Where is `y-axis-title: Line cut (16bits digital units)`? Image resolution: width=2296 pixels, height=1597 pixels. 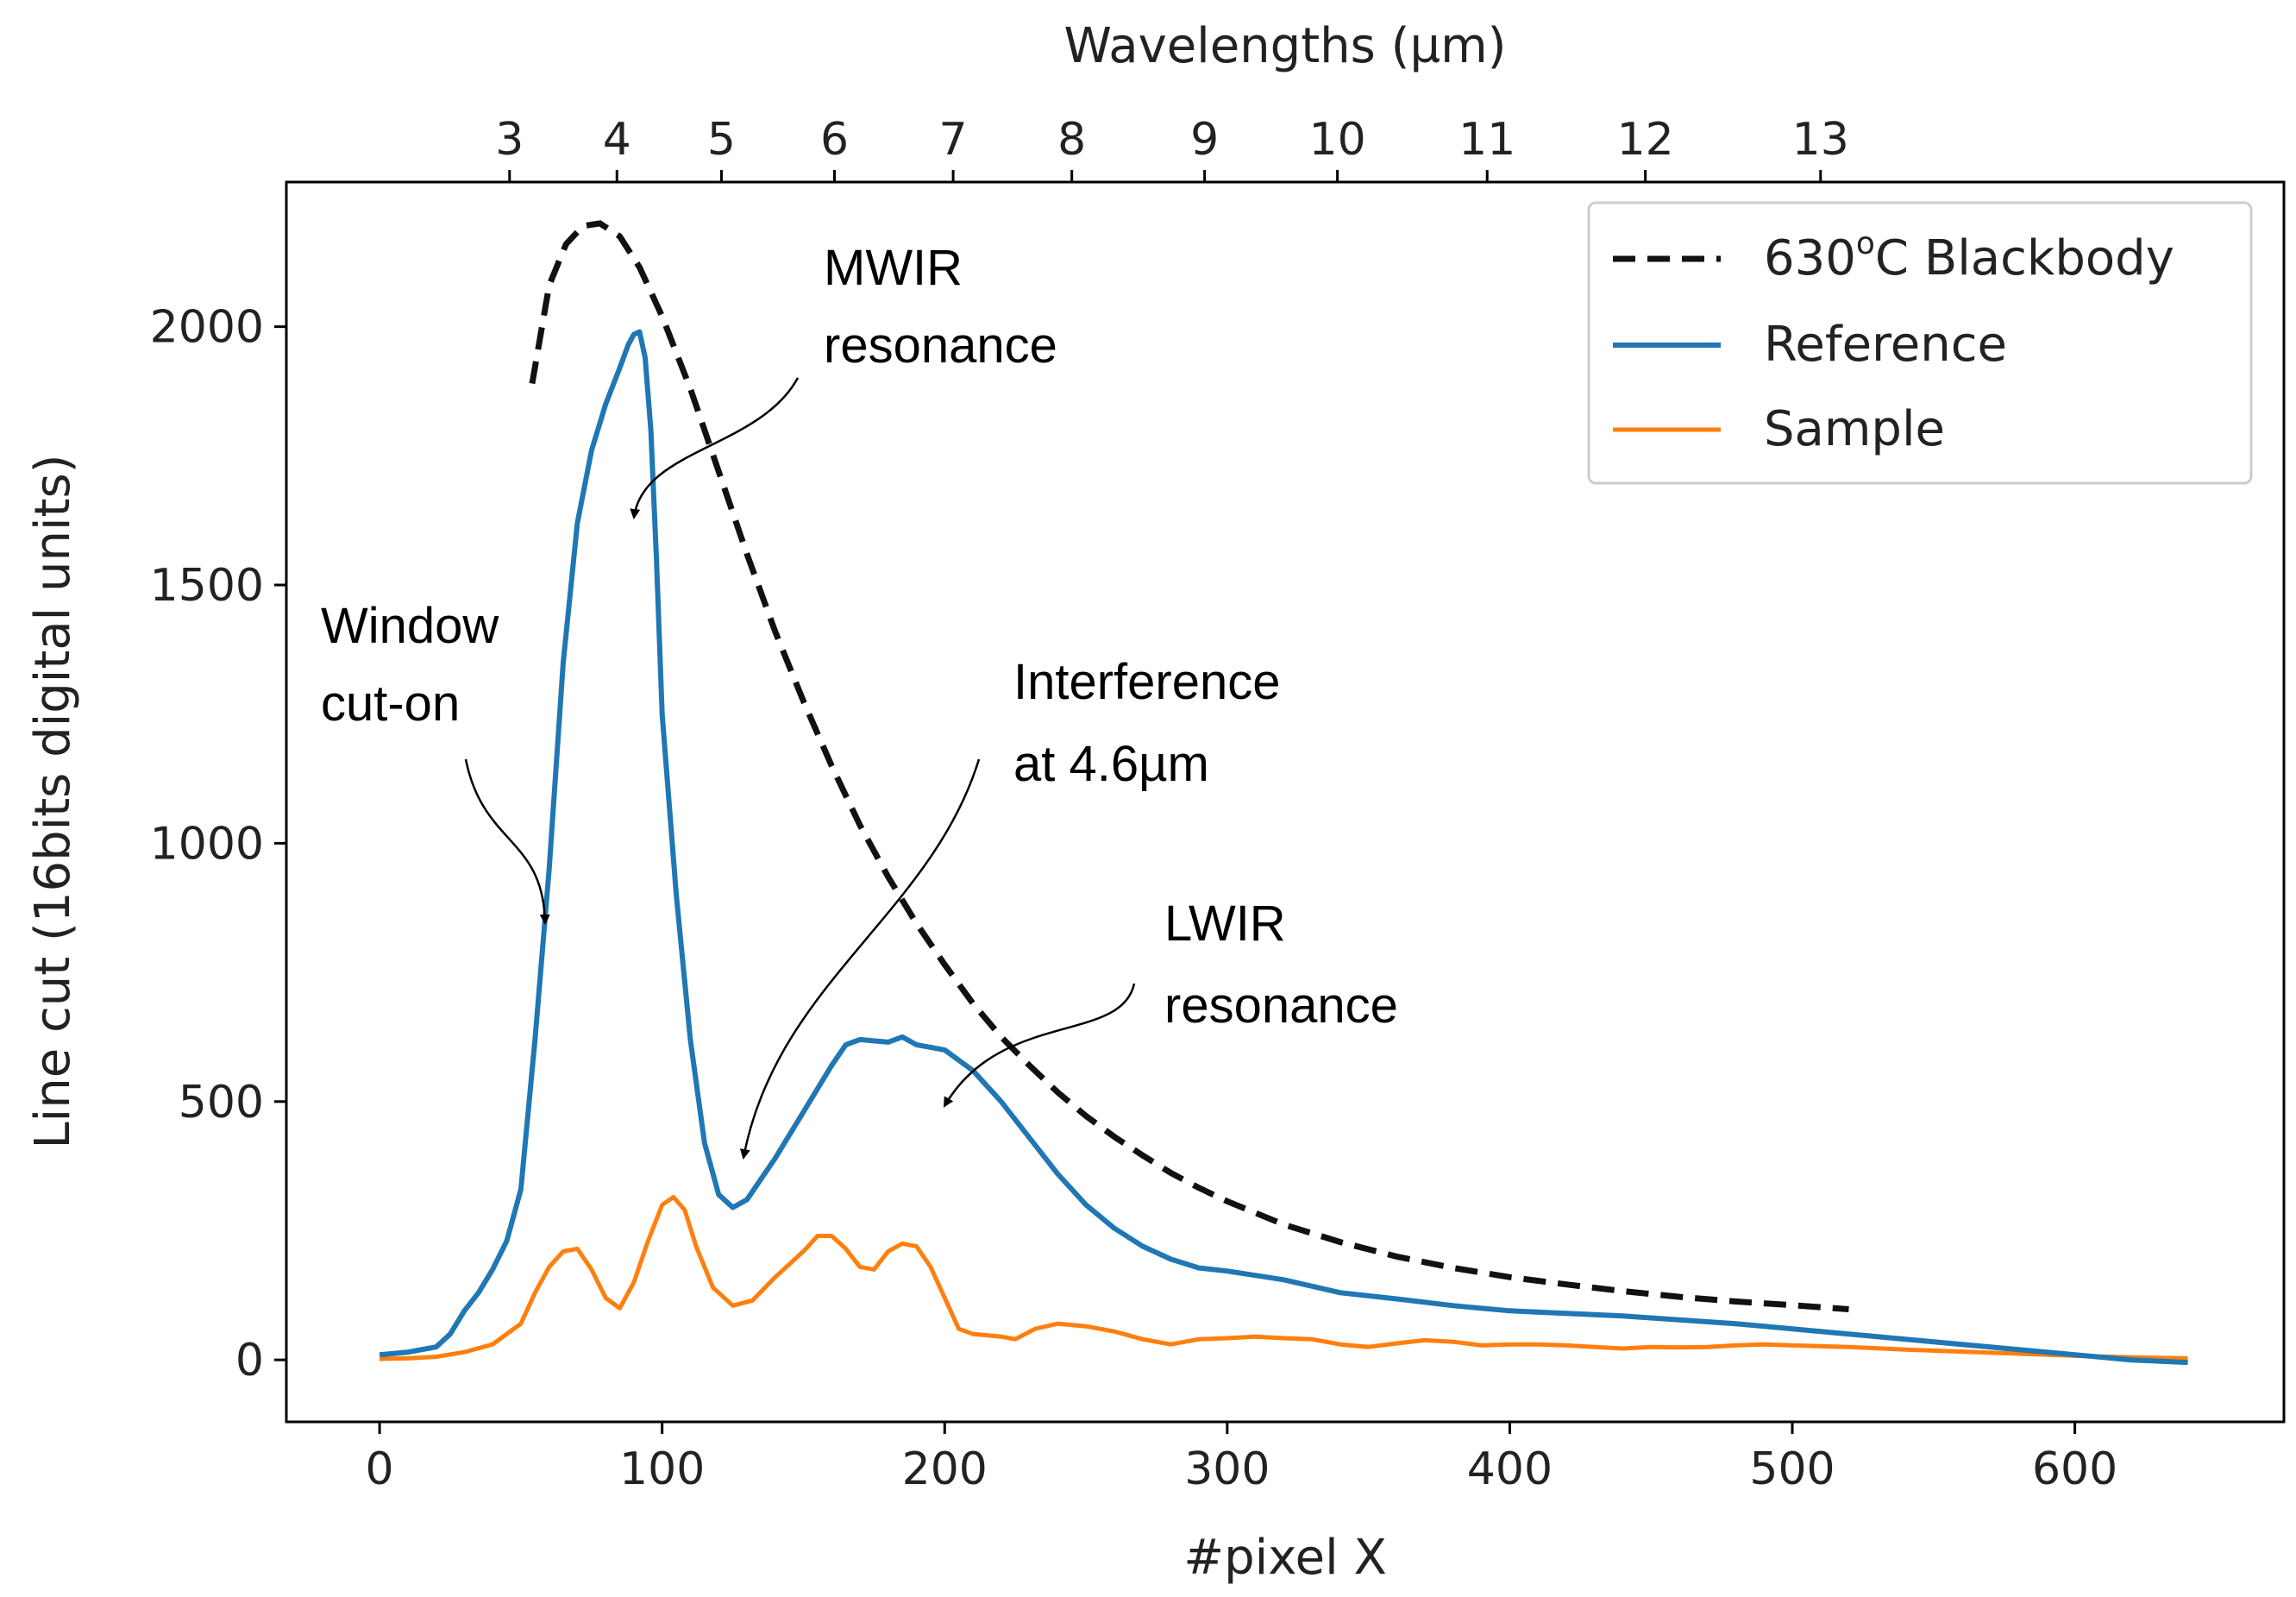 y-axis-title: Line cut (16bits digital units) is located at coordinates (53, 801).